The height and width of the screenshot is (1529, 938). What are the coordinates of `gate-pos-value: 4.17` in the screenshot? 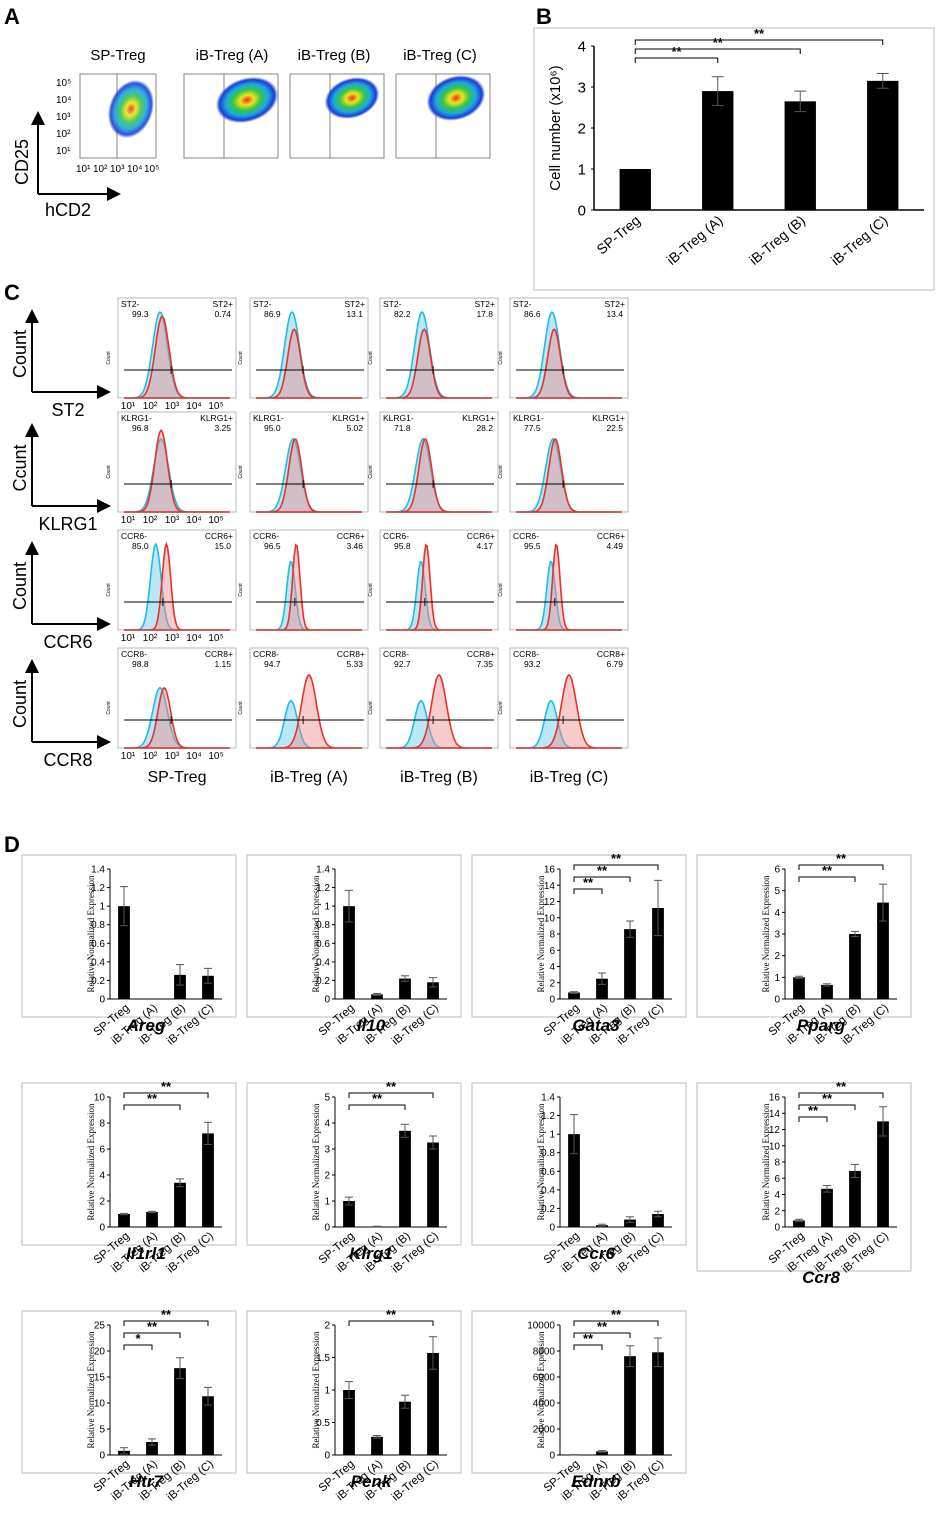 It's located at (484, 546).